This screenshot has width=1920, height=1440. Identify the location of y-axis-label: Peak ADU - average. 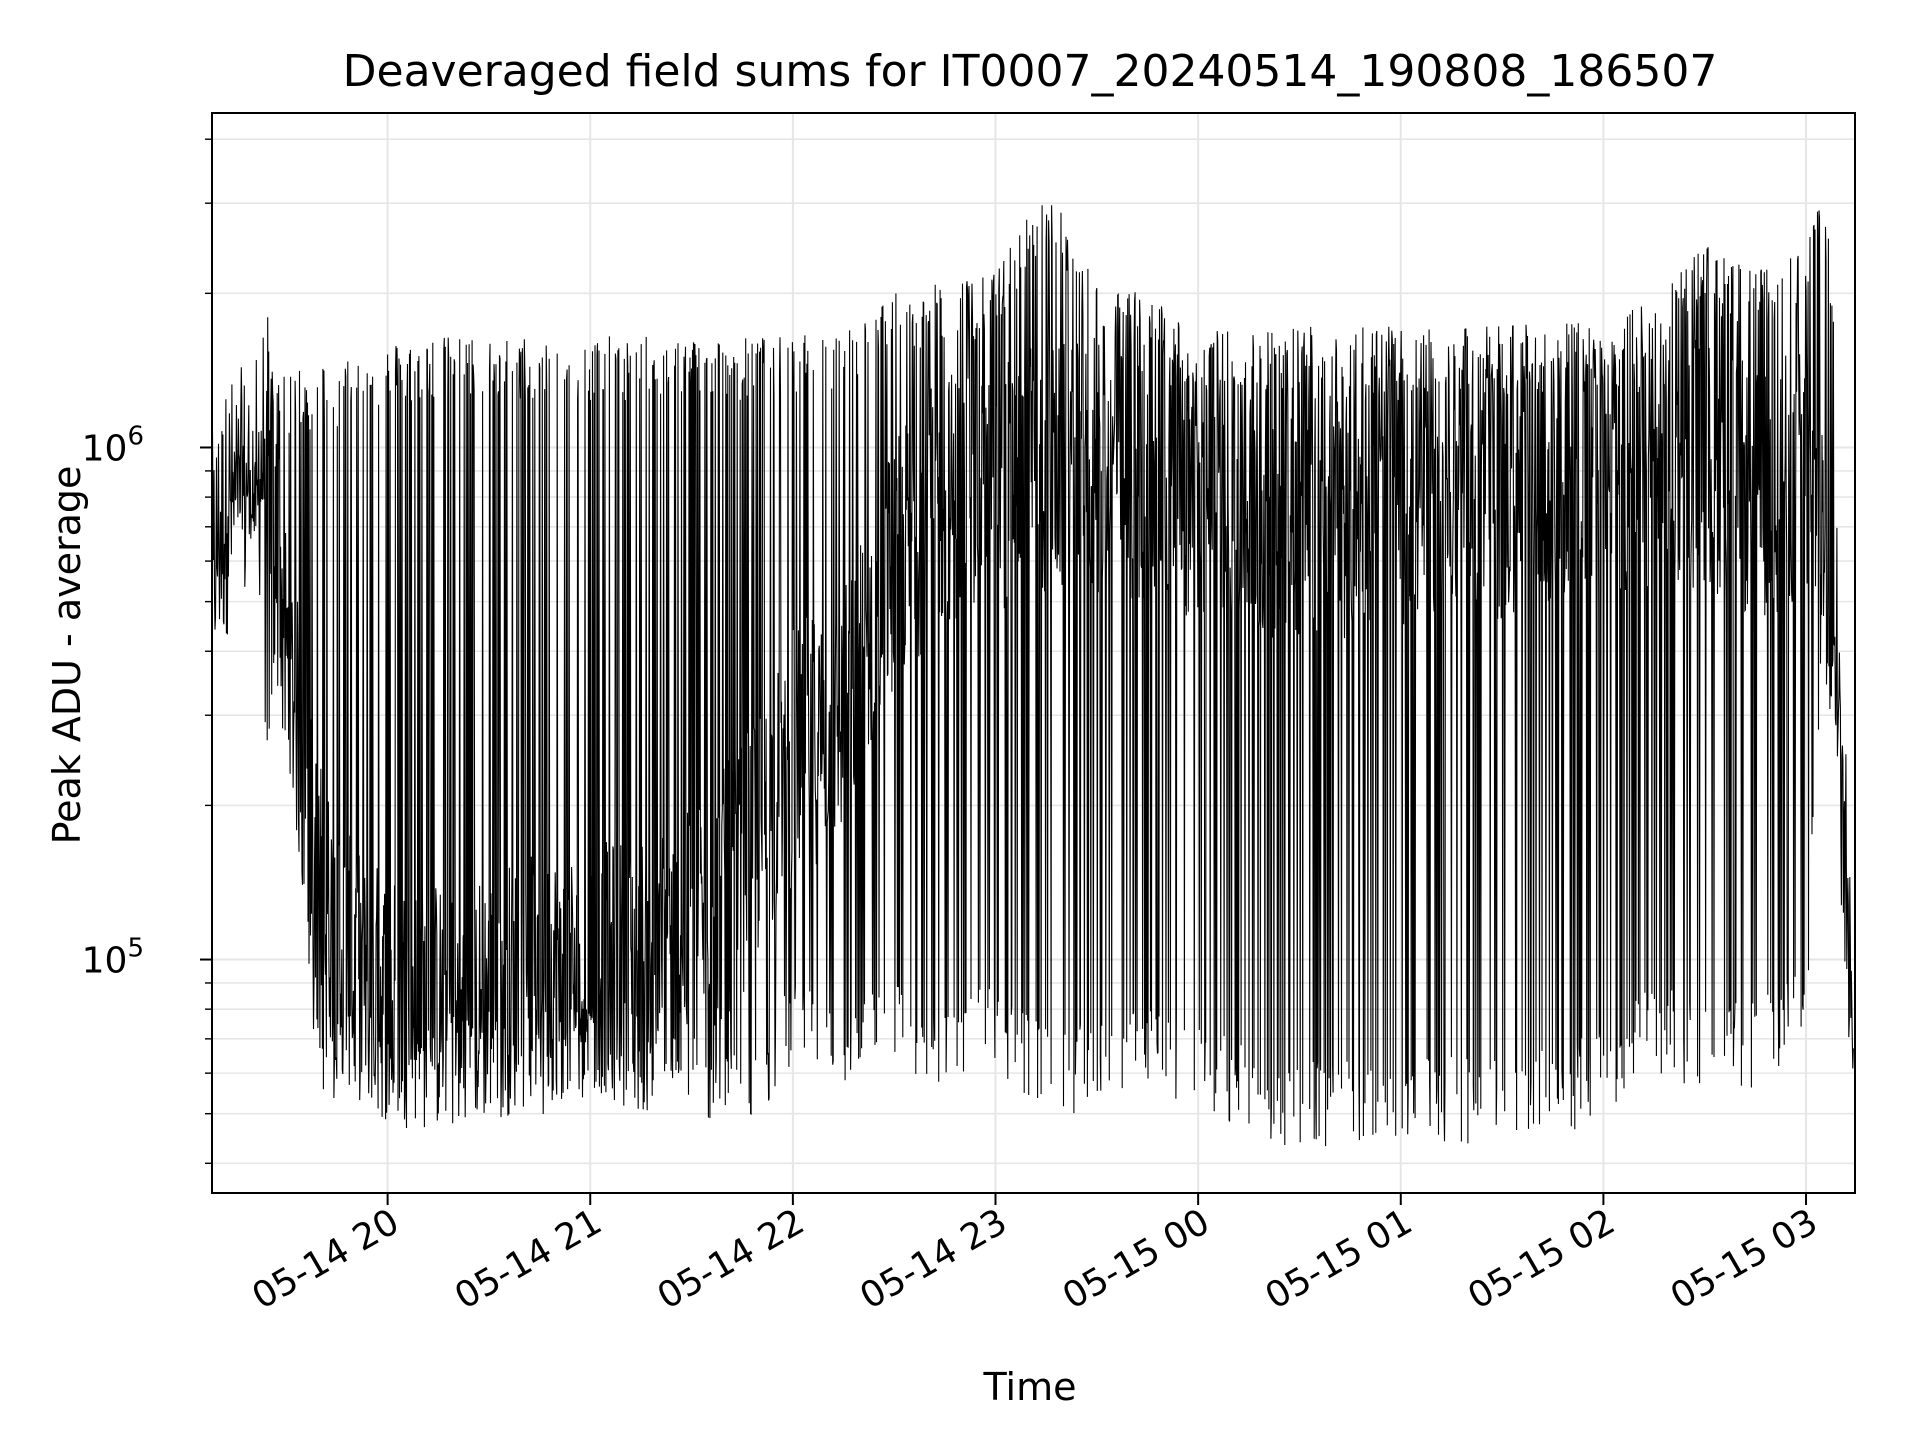
(67, 655).